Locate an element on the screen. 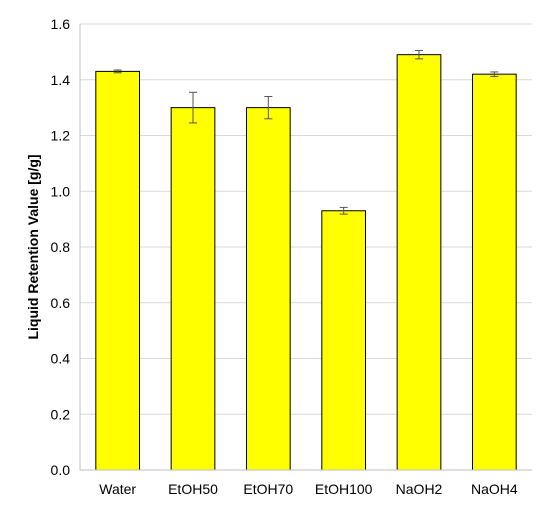 This screenshot has width=550, height=515. y-tick-label: 1.2 is located at coordinates (61, 136).